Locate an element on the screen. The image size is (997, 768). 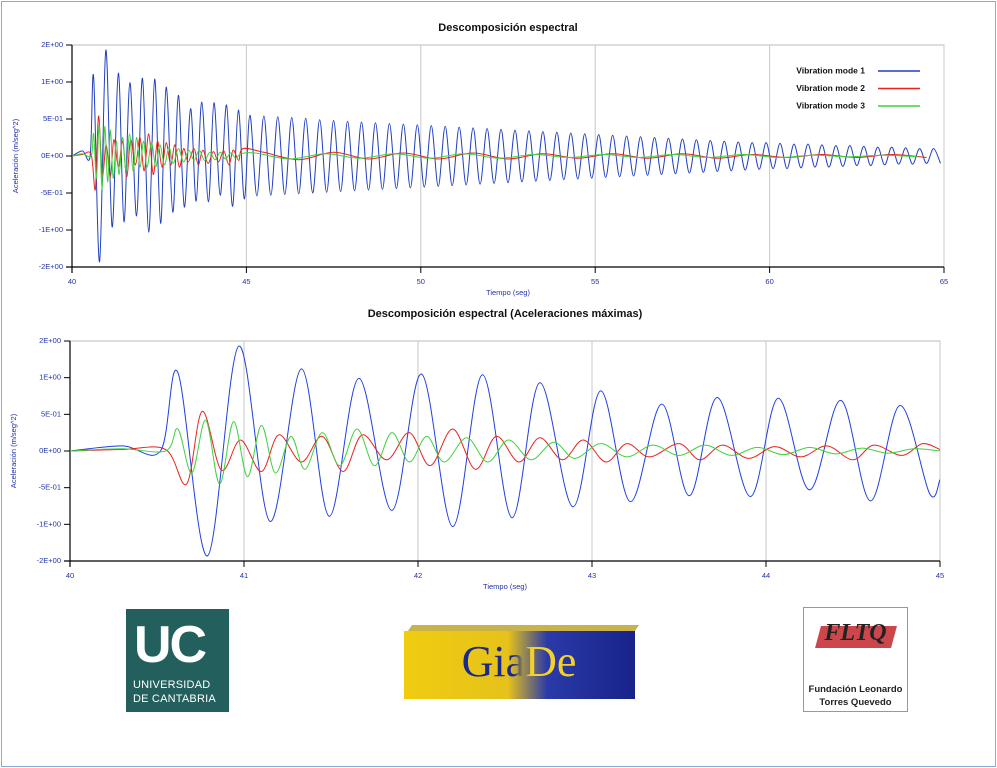
logo-text: GiaDe is located at coordinates (519, 661).